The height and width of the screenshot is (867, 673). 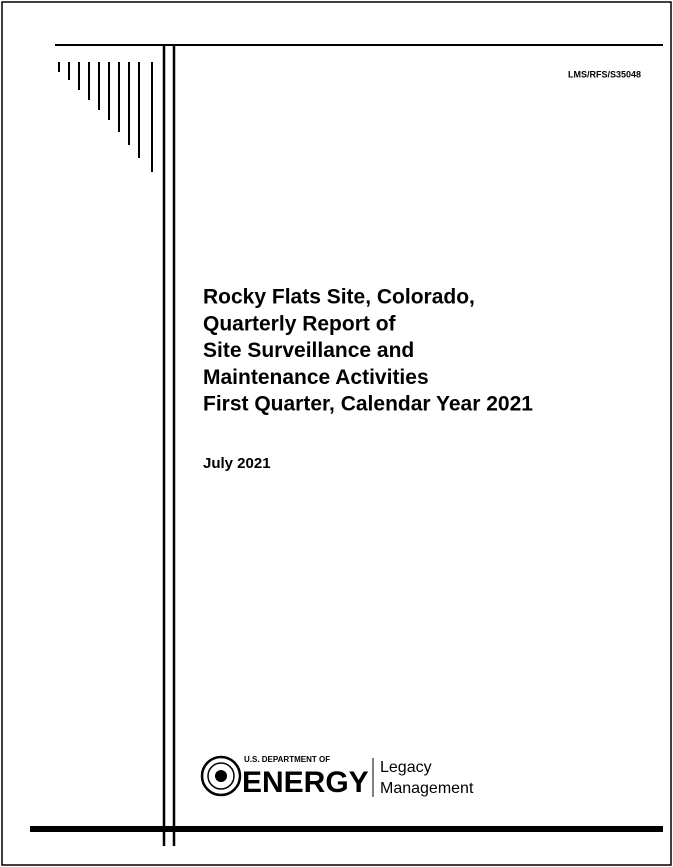 I want to click on doe-seal, so click(x=221, y=776).